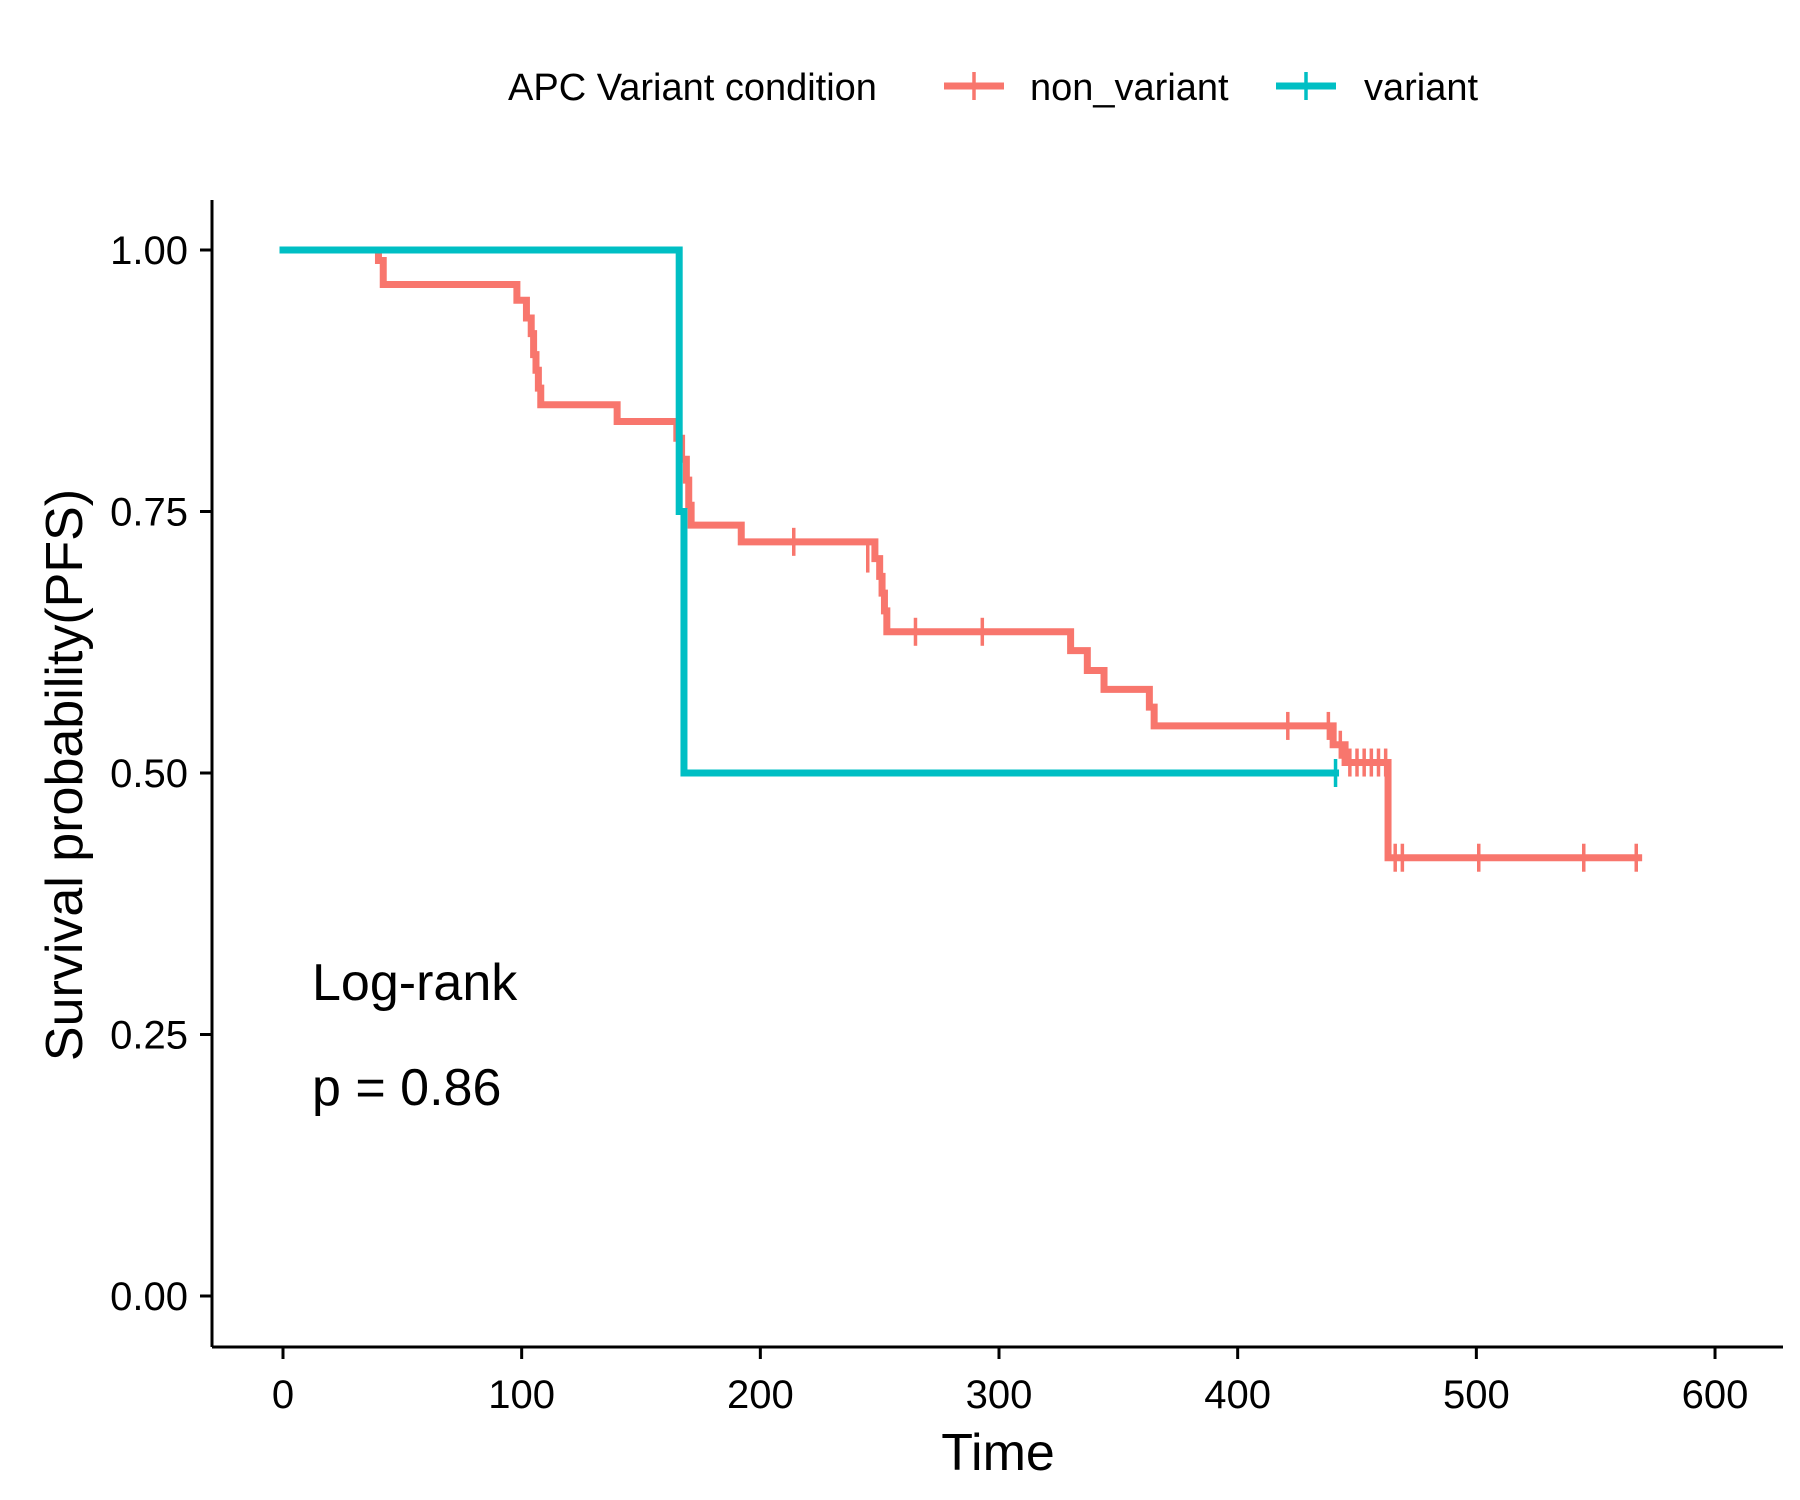 The height and width of the screenshot is (1500, 1800). Describe the element at coordinates (149, 1036) in the screenshot. I see `y-tick-label: 0.25` at that location.